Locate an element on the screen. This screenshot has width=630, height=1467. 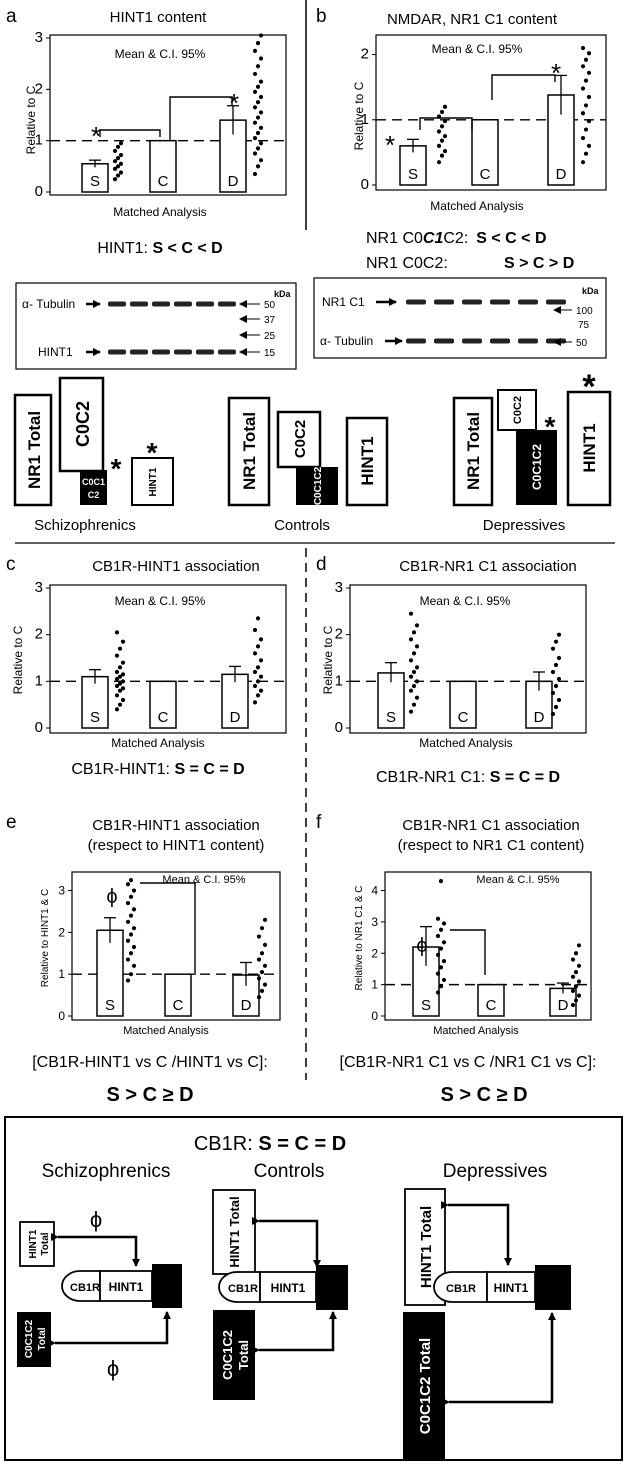
panel-title: NMDAR, NR1 C1 content is located at coordinates (472, 19).